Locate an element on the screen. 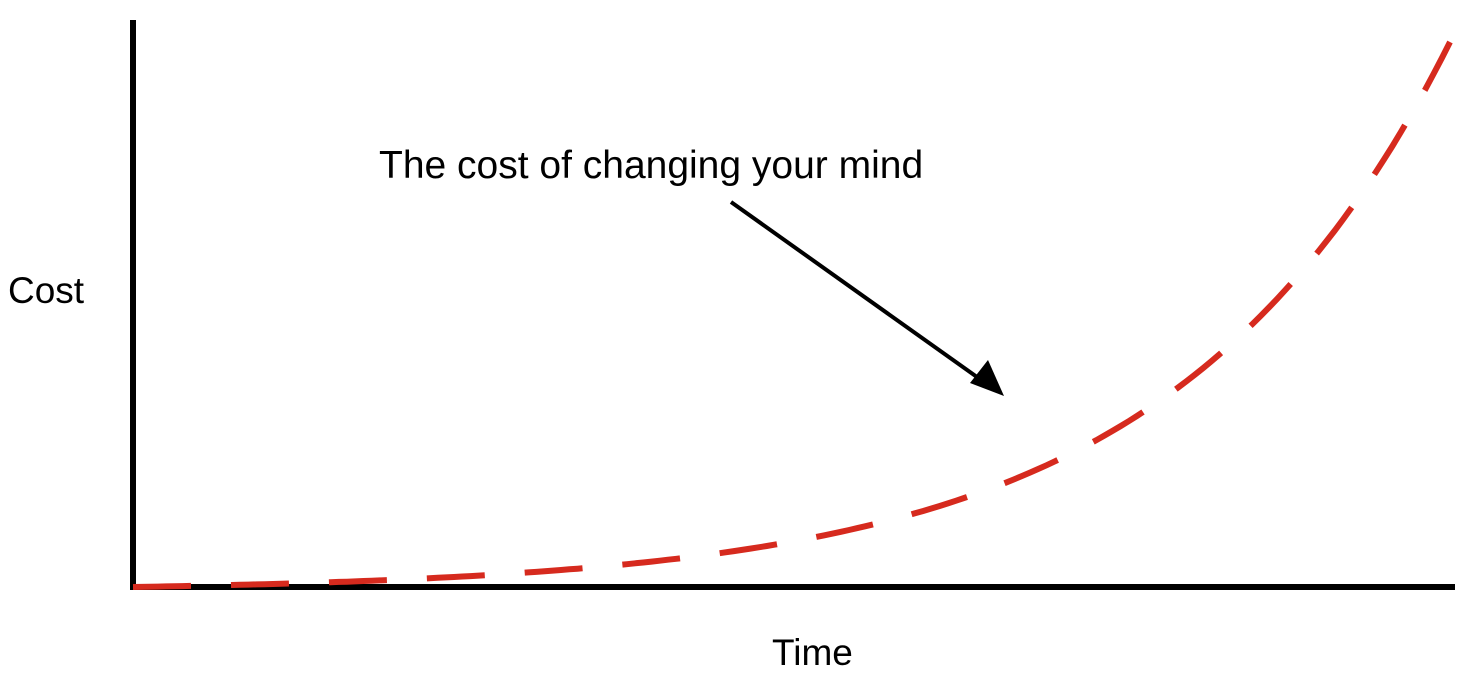 The height and width of the screenshot is (679, 1472). x-axis-label: Time is located at coordinates (812, 652).